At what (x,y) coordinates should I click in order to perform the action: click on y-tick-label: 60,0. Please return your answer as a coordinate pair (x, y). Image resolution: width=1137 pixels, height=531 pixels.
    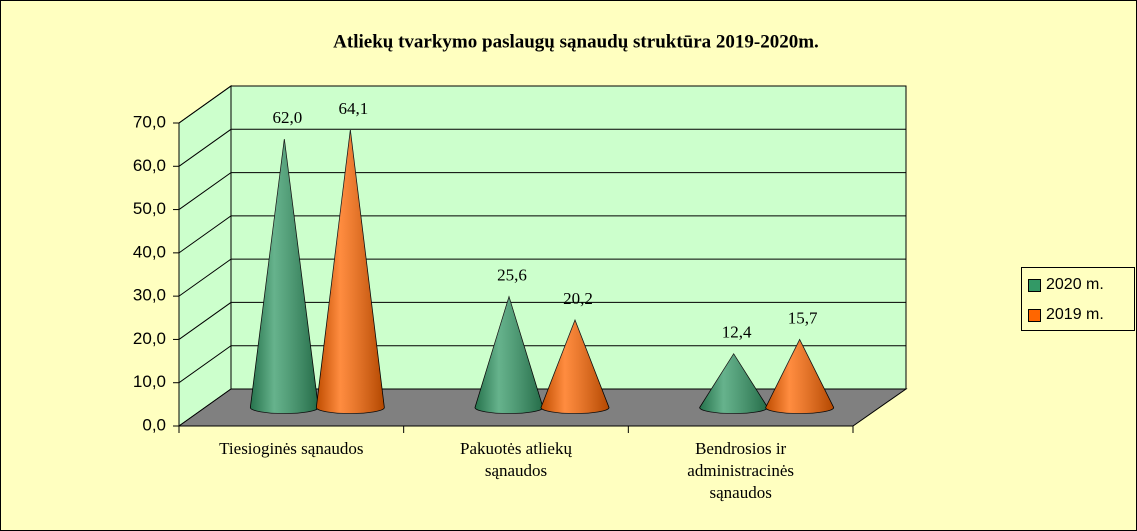
    Looking at the image, I should click on (149, 165).